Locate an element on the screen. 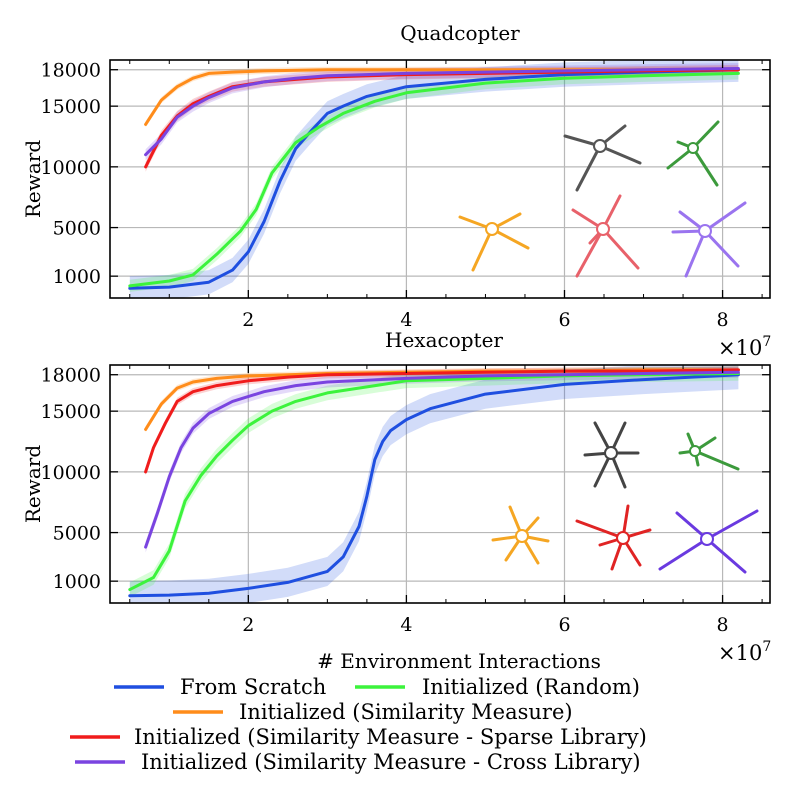 The height and width of the screenshot is (810, 799). drone-icon-purple-quad is located at coordinates (709, 239).